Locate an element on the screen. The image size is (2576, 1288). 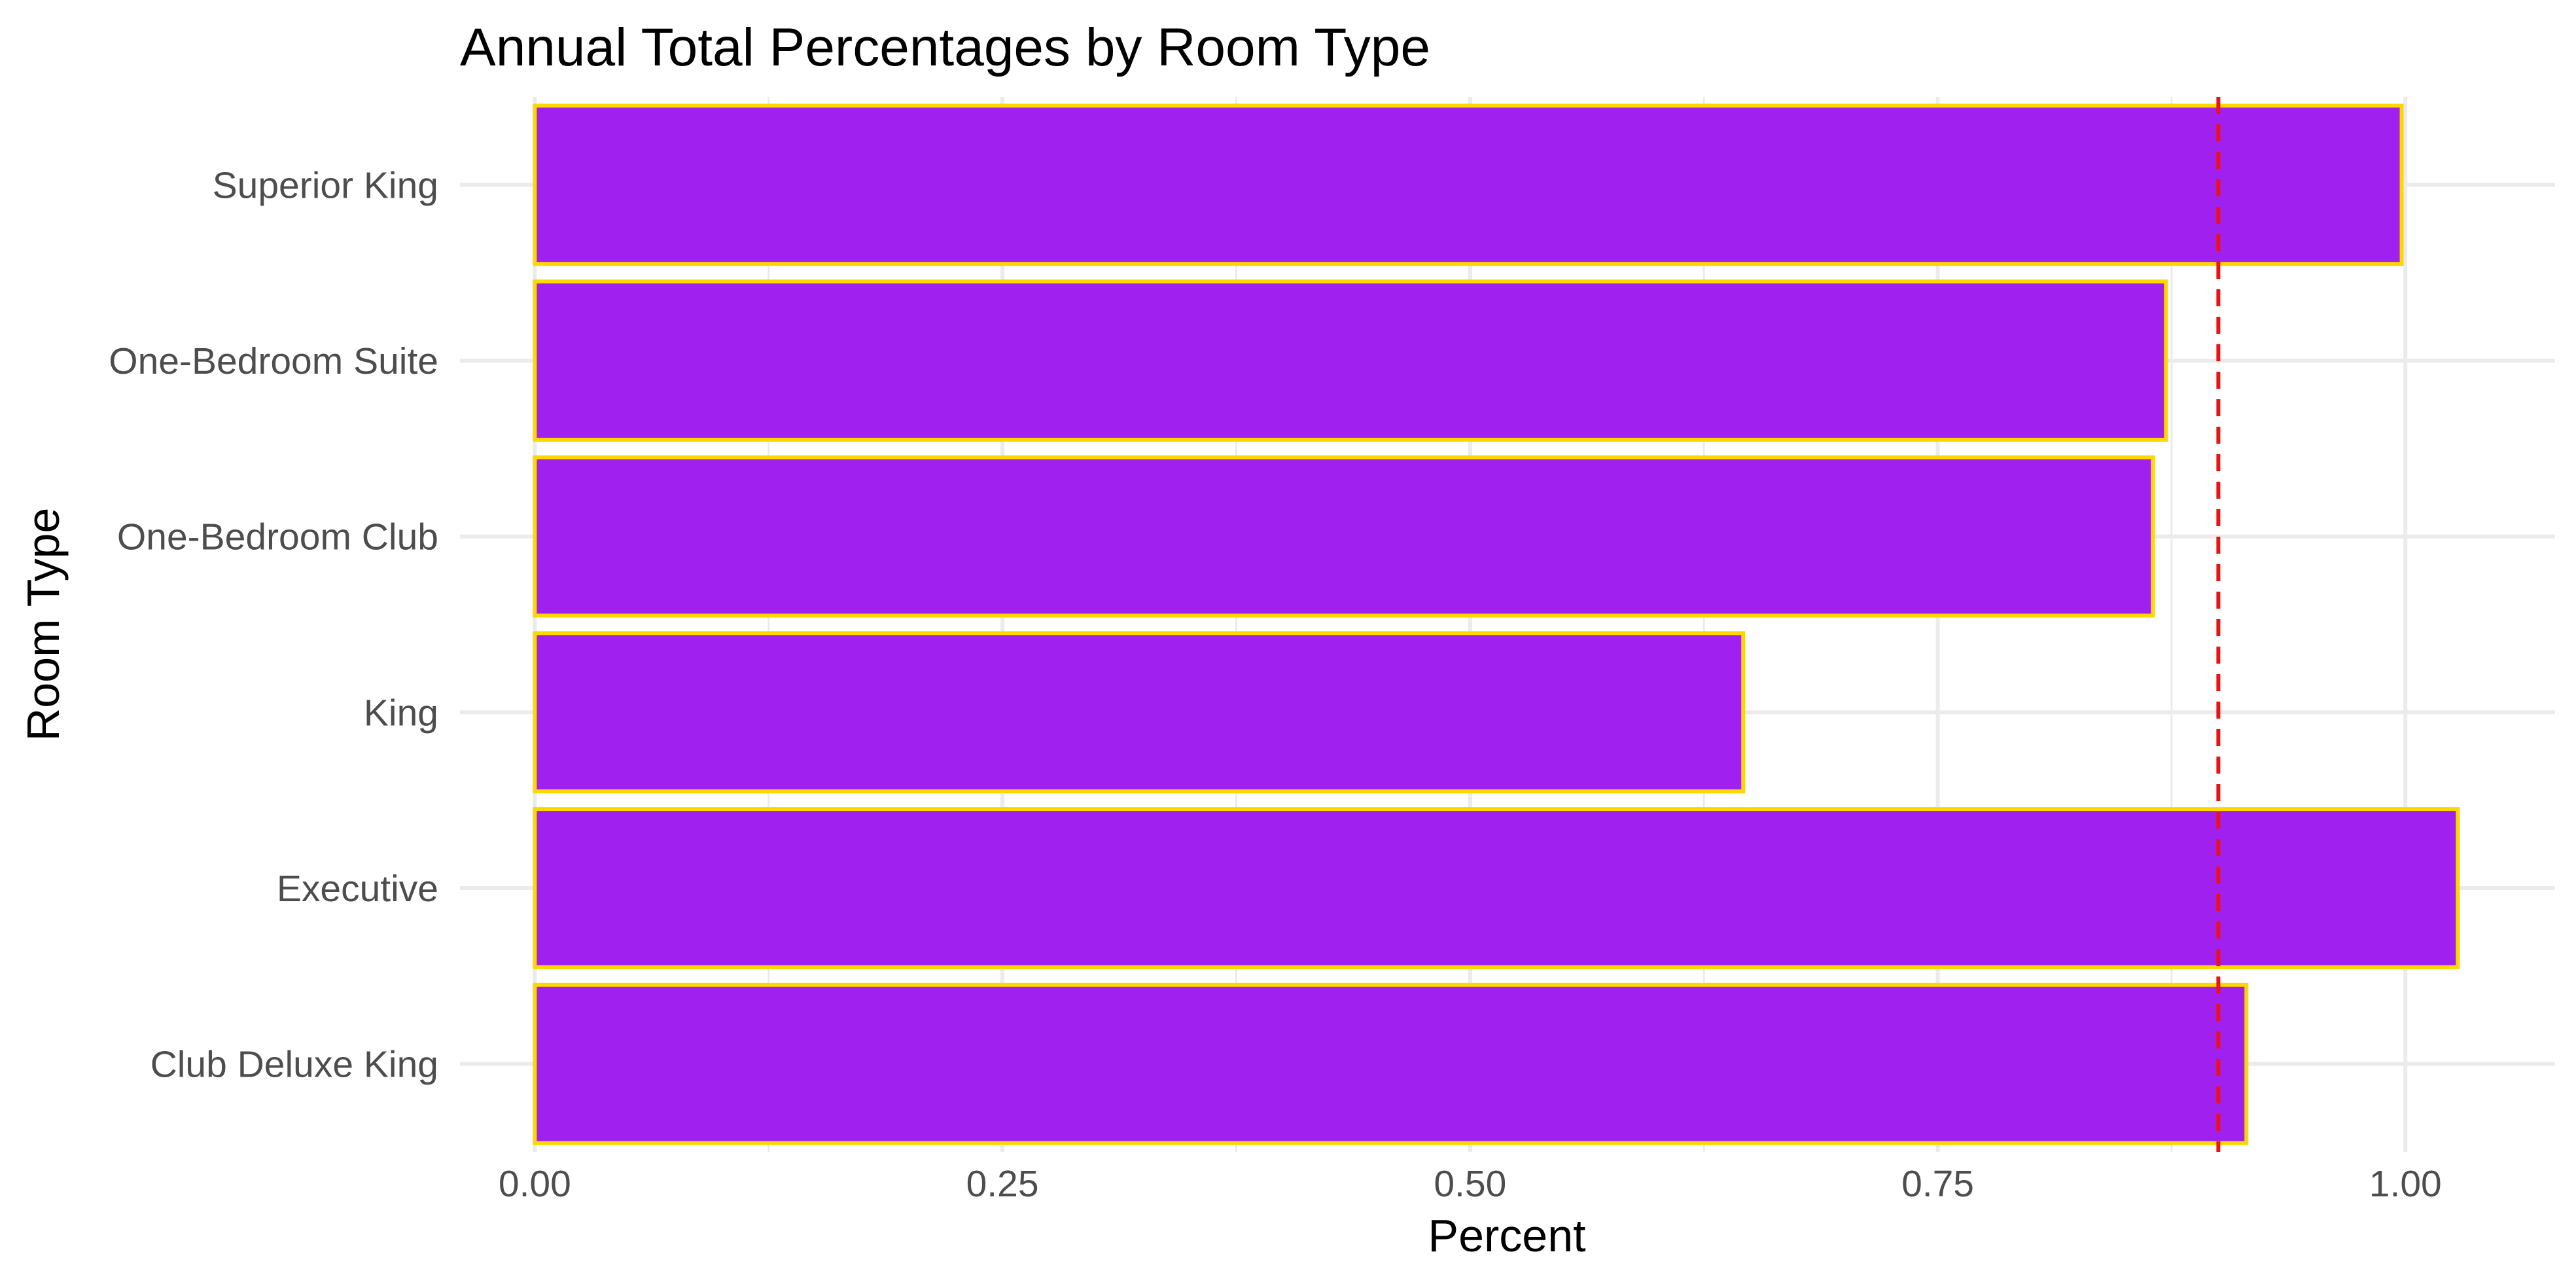
y-tick-label: Superior King is located at coordinates (325, 185).